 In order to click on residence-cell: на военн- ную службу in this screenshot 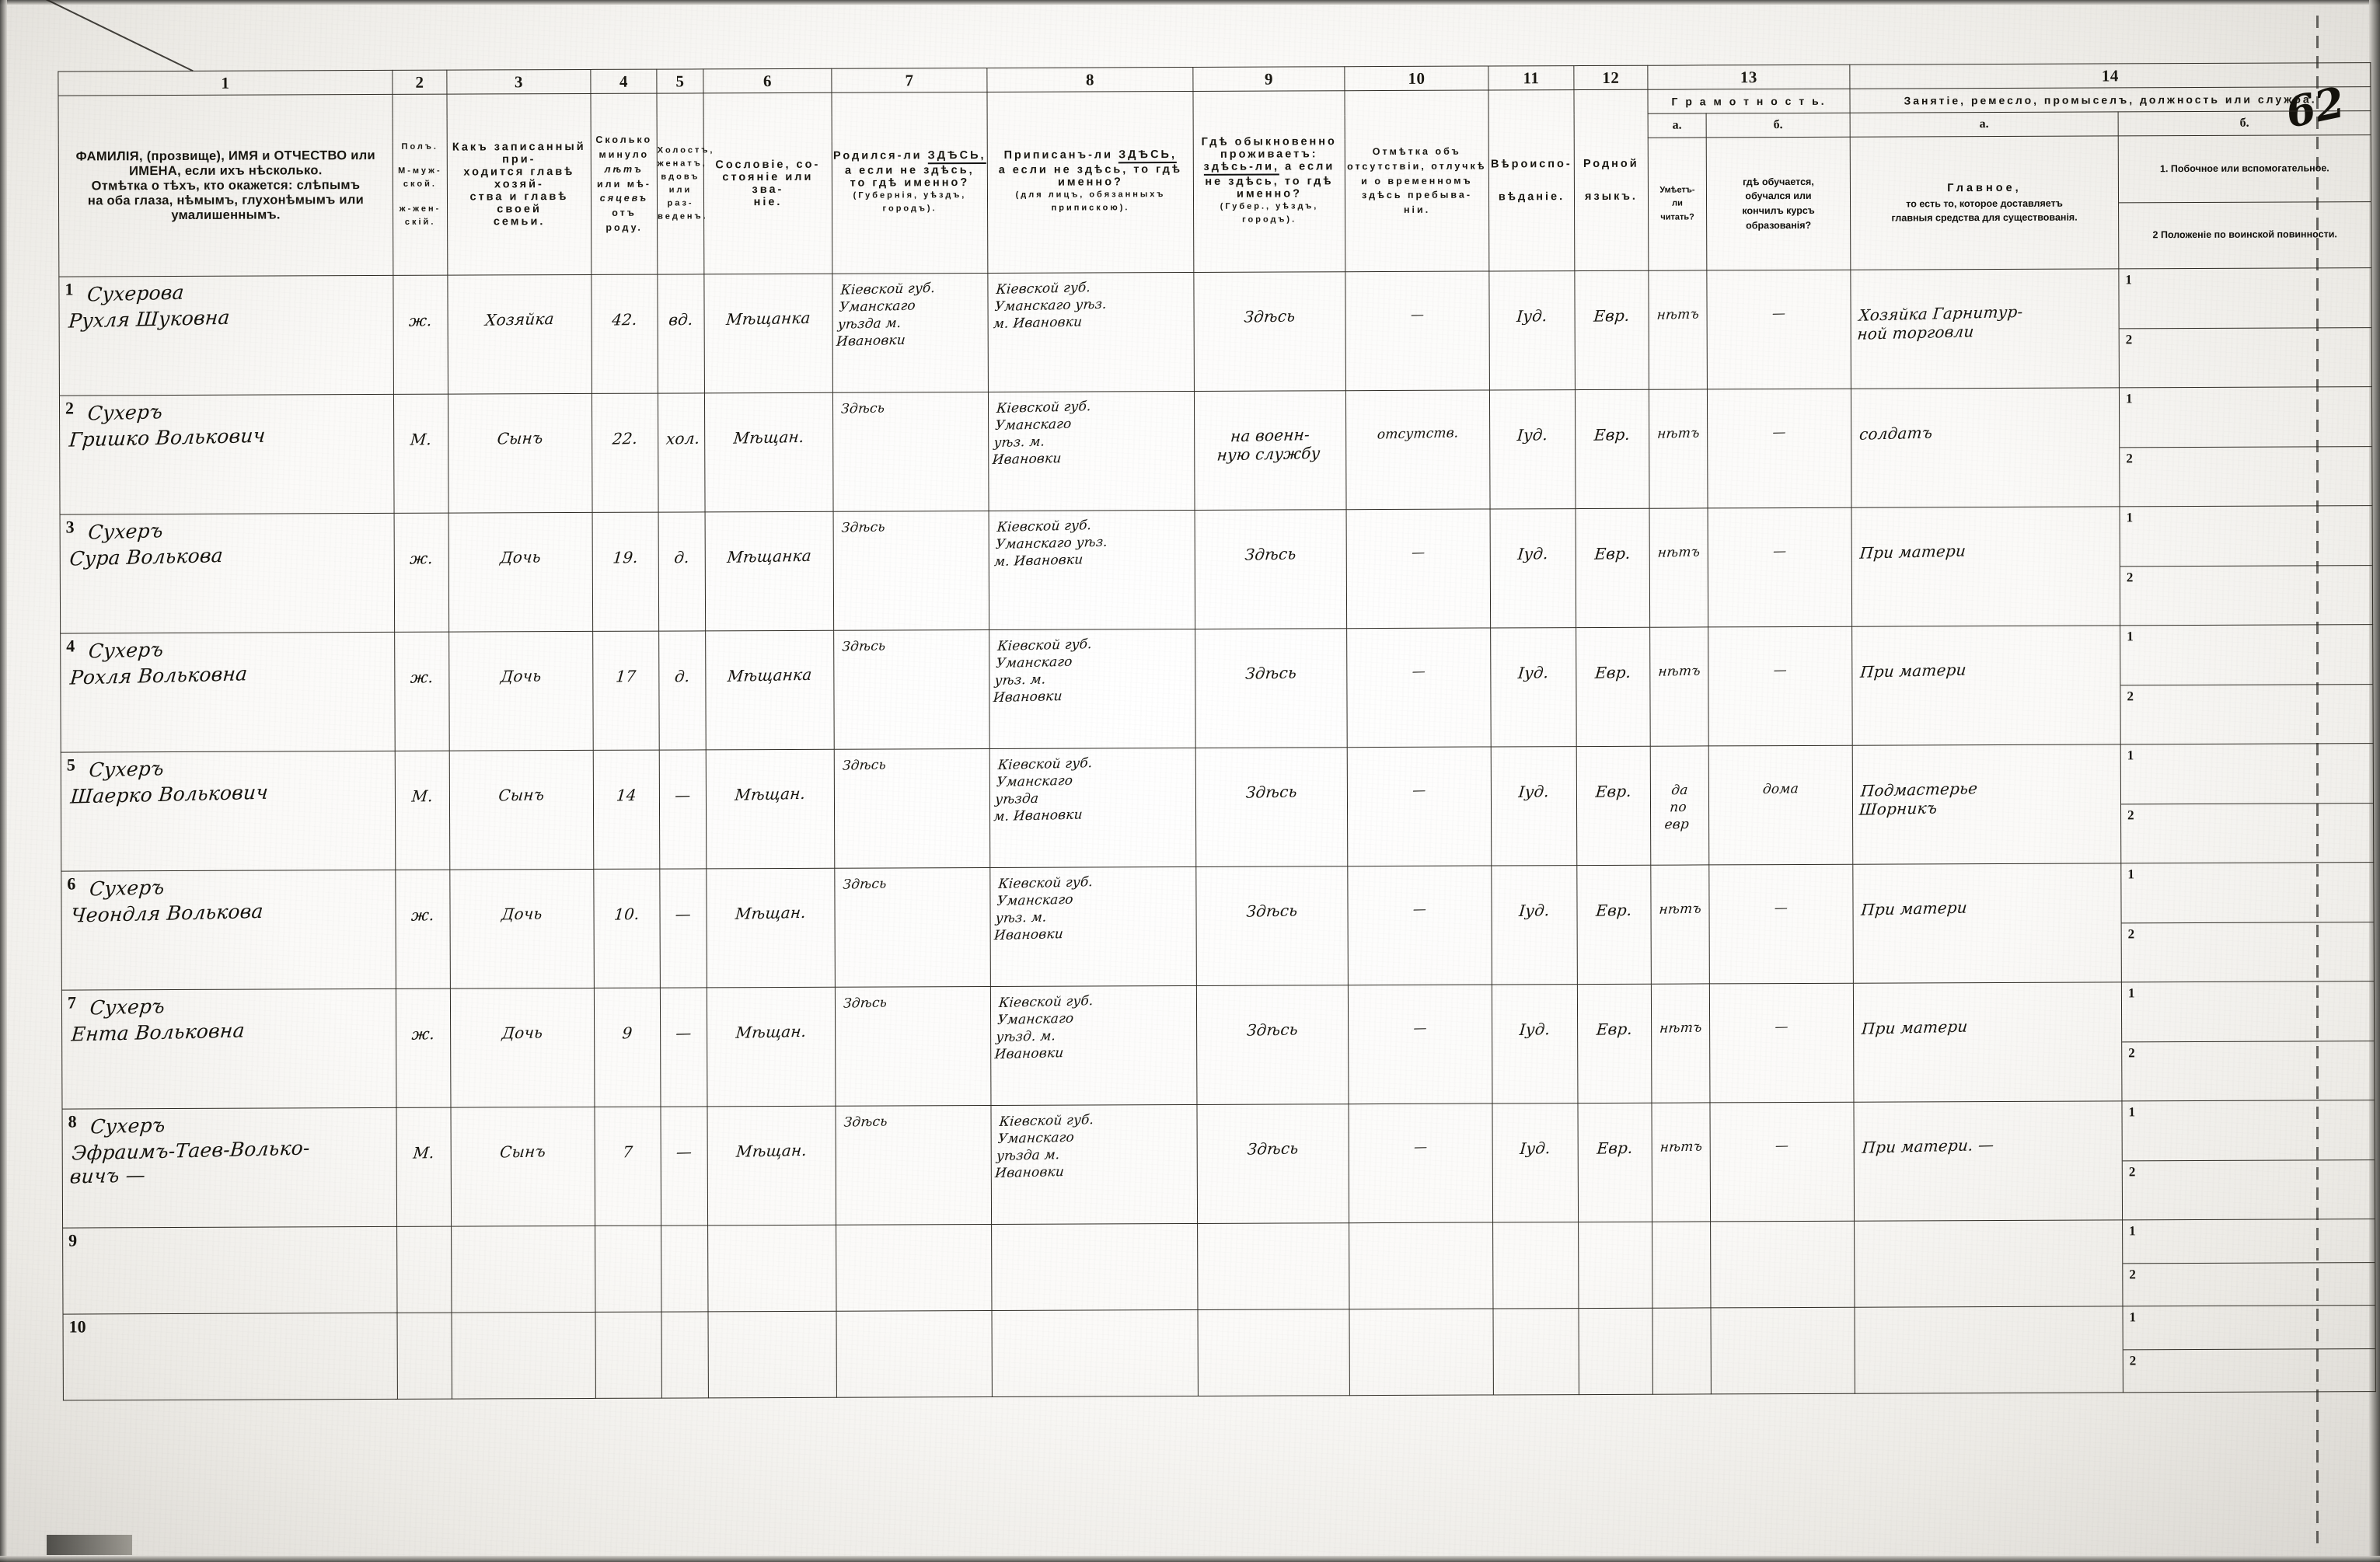, I will do `click(1270, 450)`.